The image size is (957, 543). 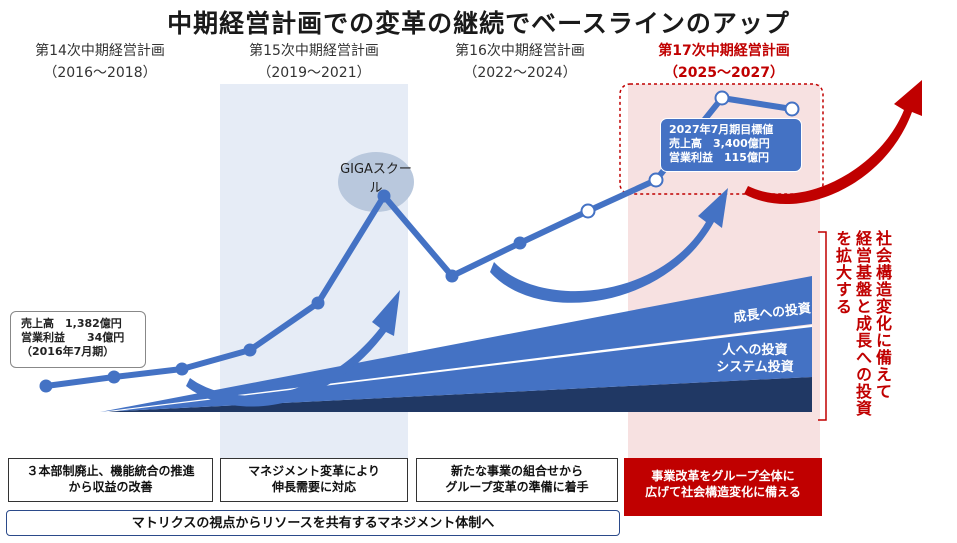 I want to click on summary-line: グループ変革の準備に着手, so click(x=517, y=487).